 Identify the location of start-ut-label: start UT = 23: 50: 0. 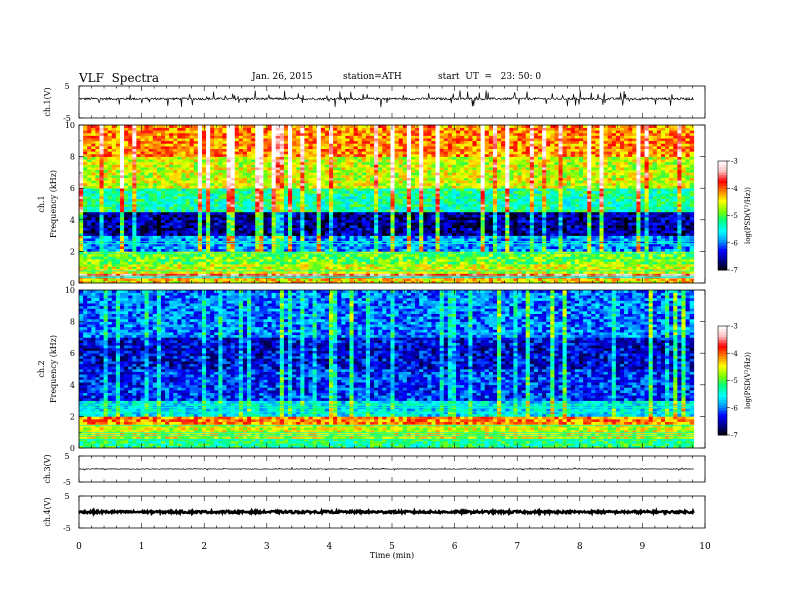
(490, 77).